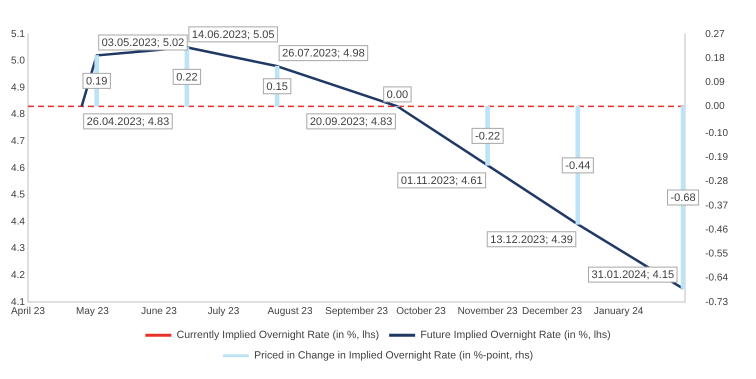 The width and height of the screenshot is (756, 379). What do you see at coordinates (716, 133) in the screenshot?
I see `y2-tick-label: -0.10` at bounding box center [716, 133].